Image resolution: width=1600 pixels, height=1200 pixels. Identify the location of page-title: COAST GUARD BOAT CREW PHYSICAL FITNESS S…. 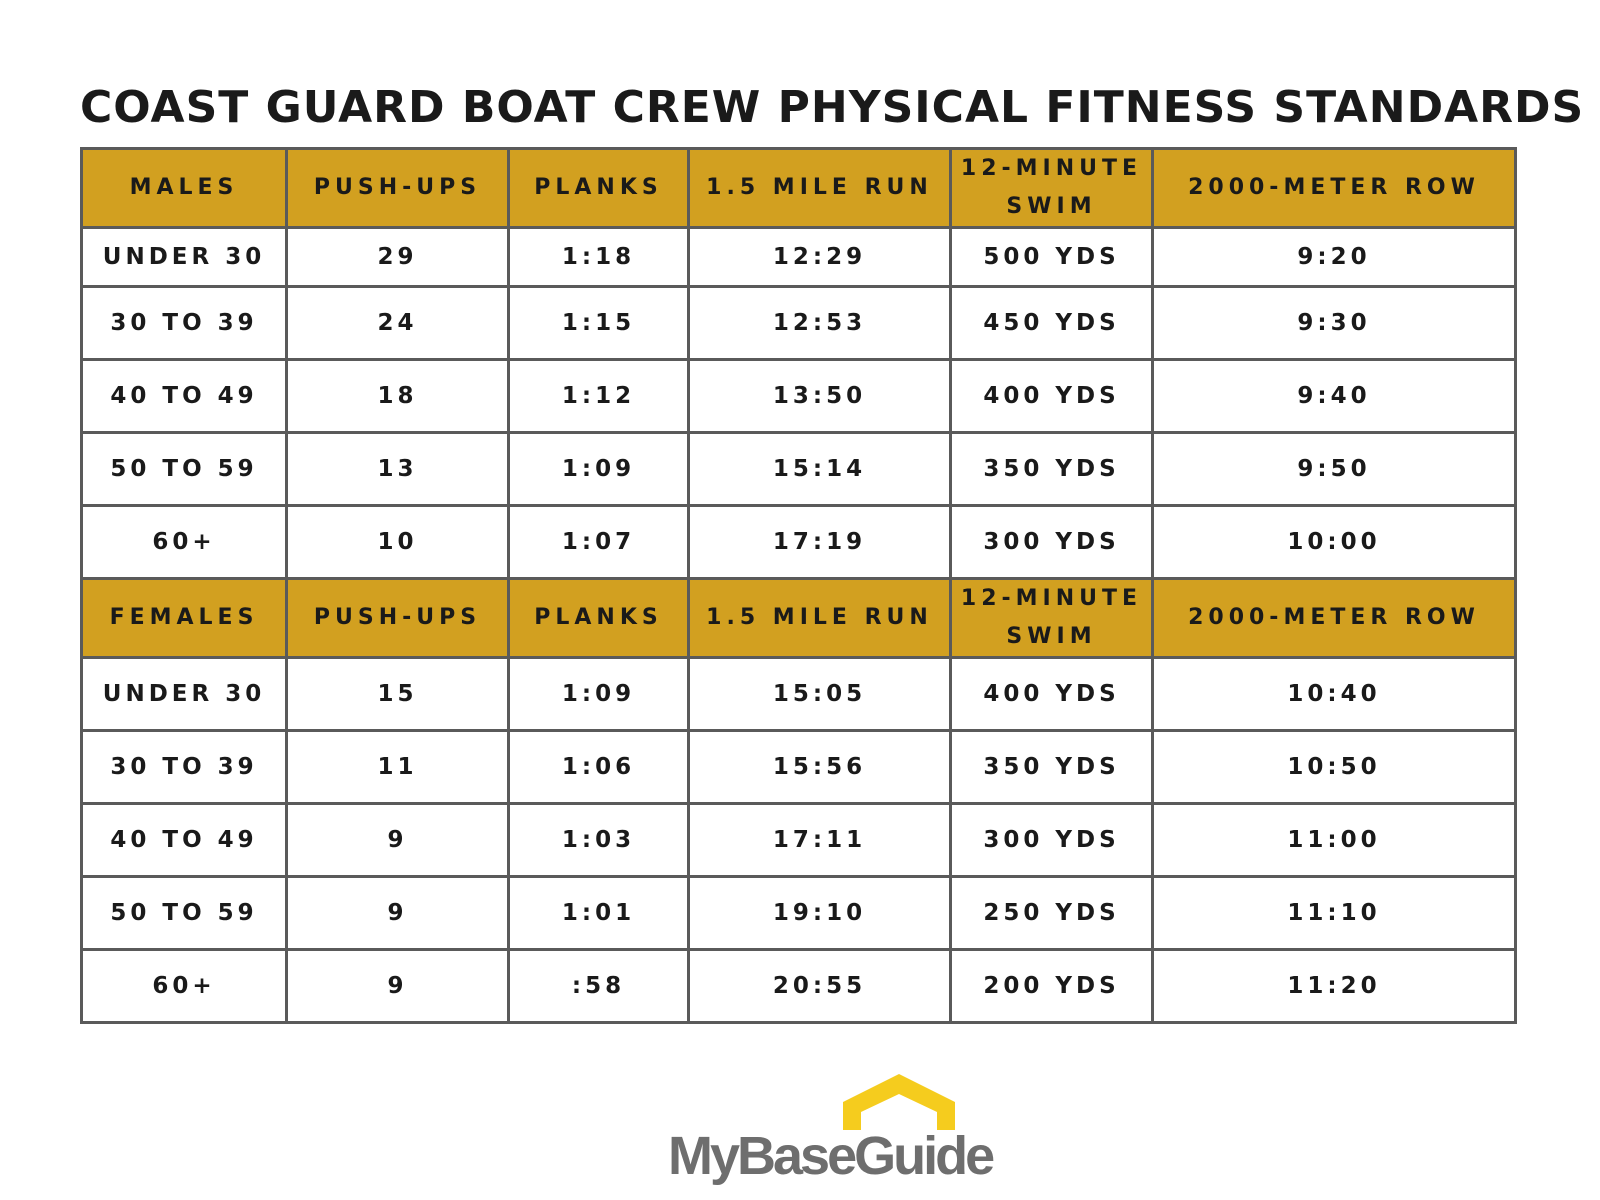
(832, 107).